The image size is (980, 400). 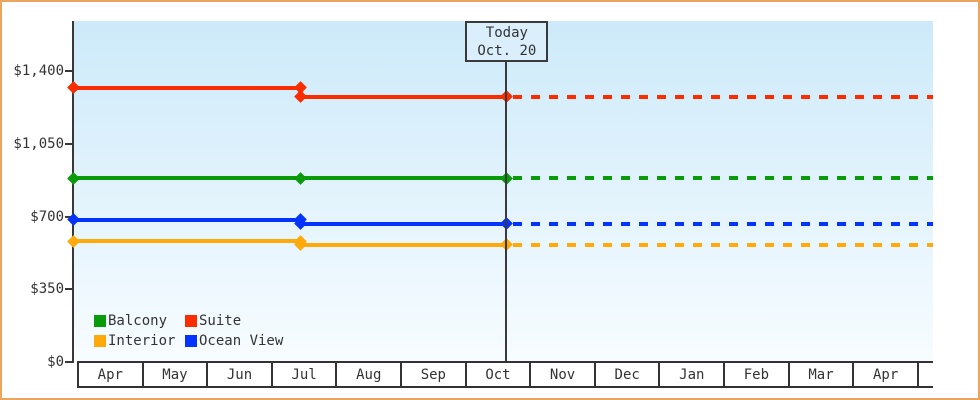 What do you see at coordinates (73, 192) in the screenshot?
I see `y-axis-line` at bounding box center [73, 192].